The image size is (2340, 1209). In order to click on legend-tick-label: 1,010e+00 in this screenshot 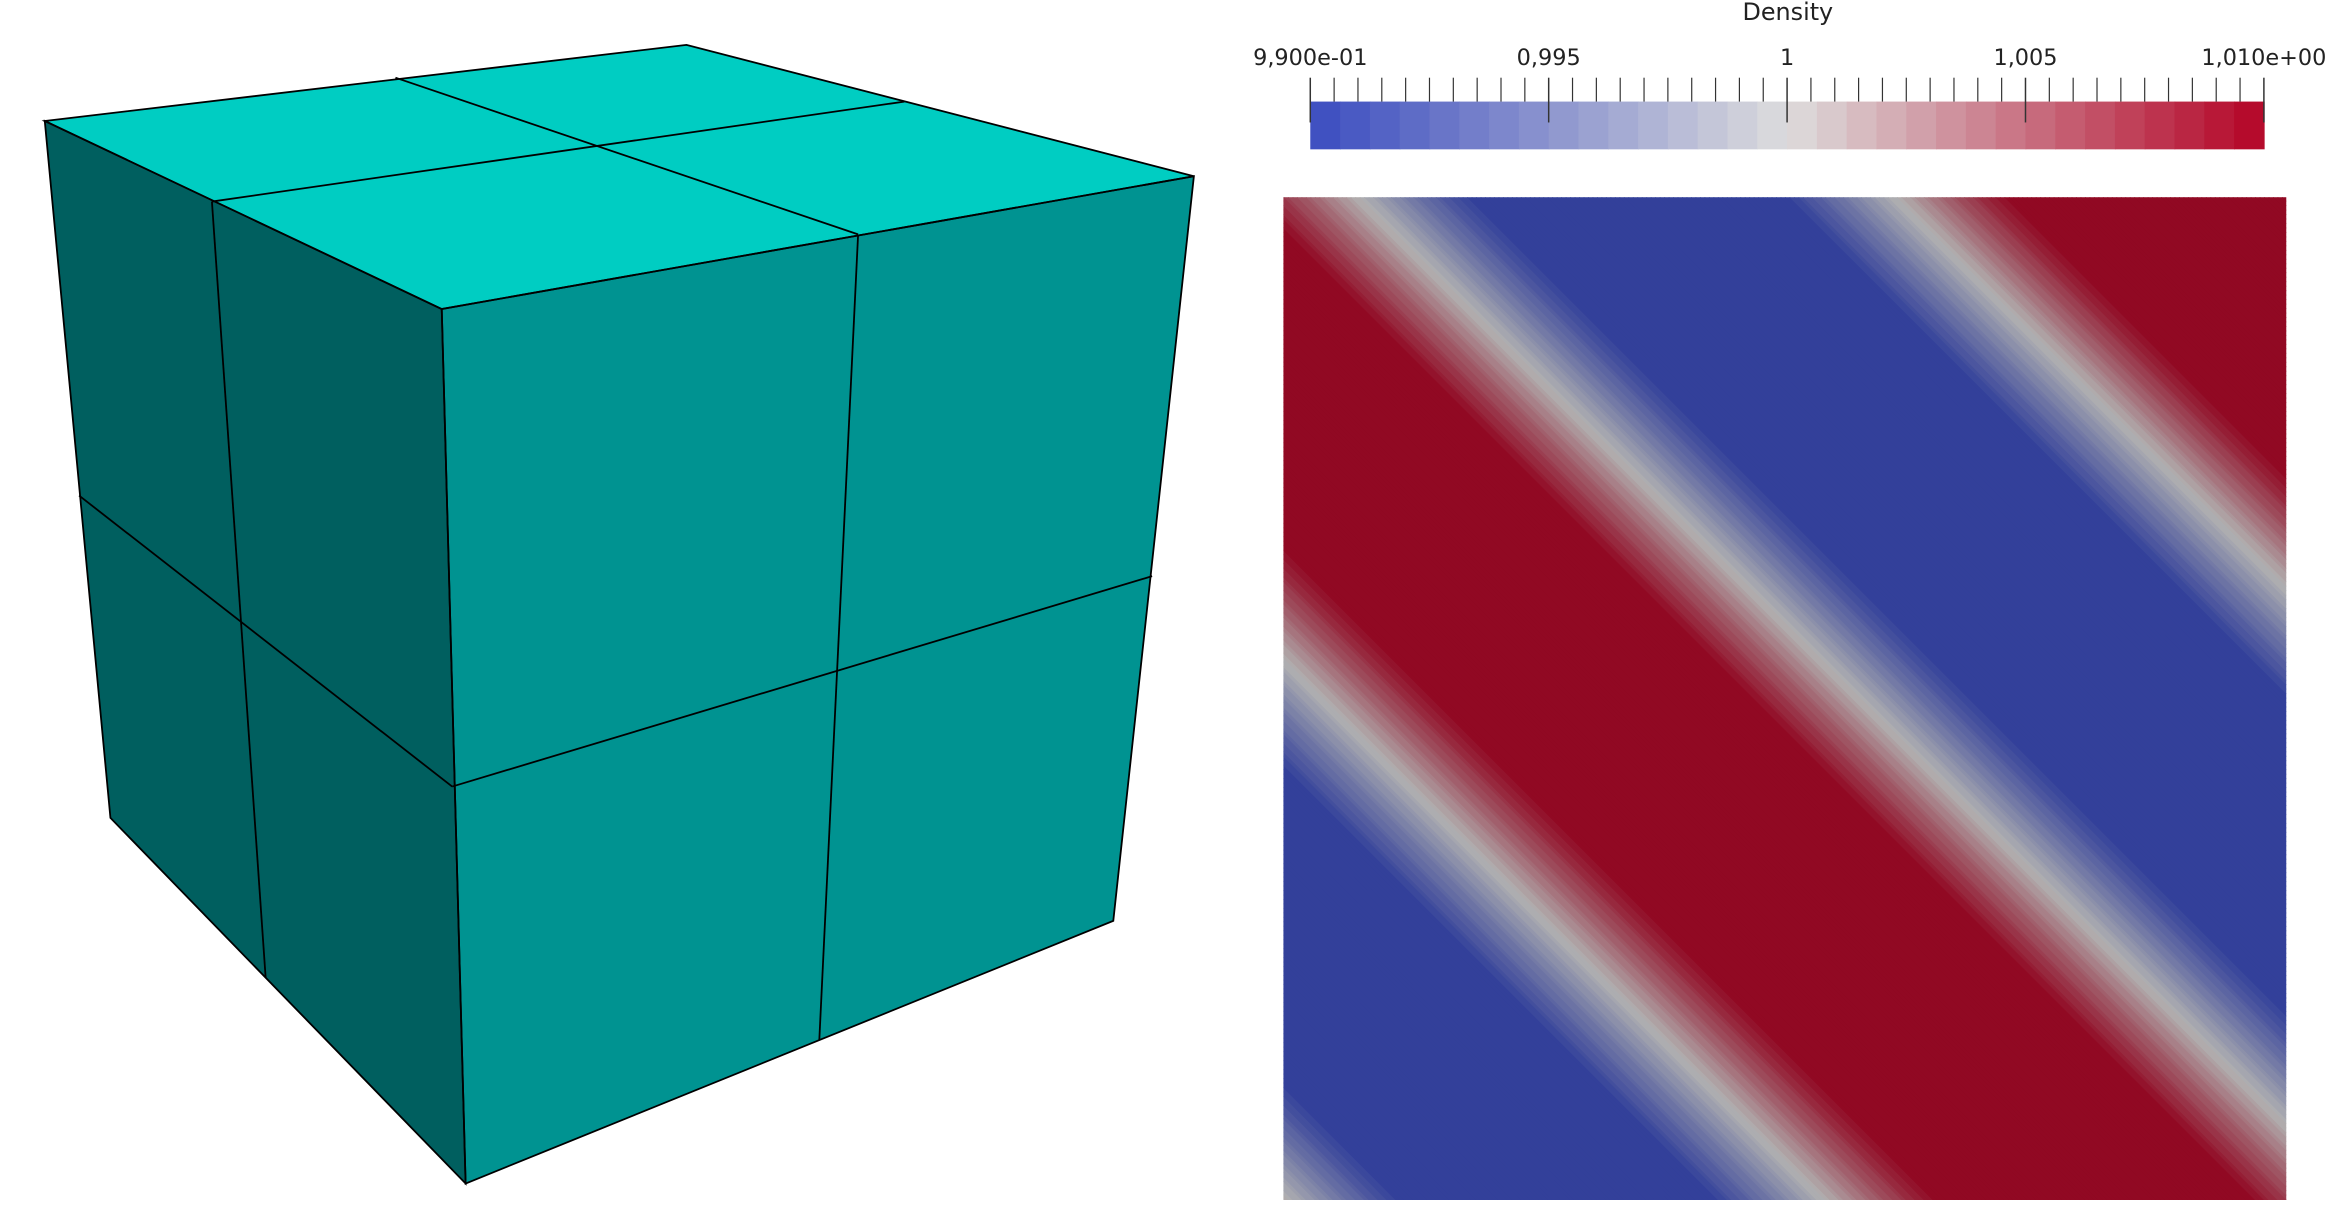, I will do `click(2263, 58)`.